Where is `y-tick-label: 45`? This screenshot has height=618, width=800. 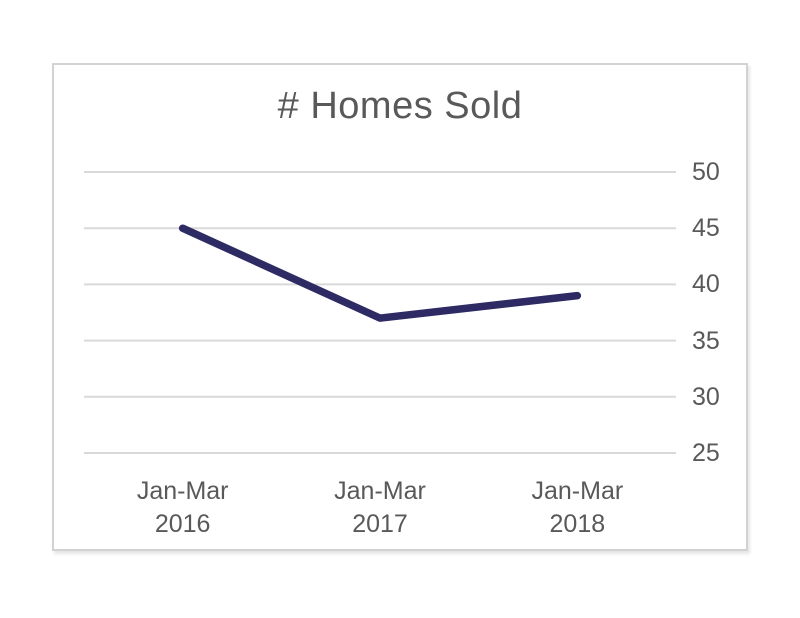
y-tick-label: 45 is located at coordinates (706, 228).